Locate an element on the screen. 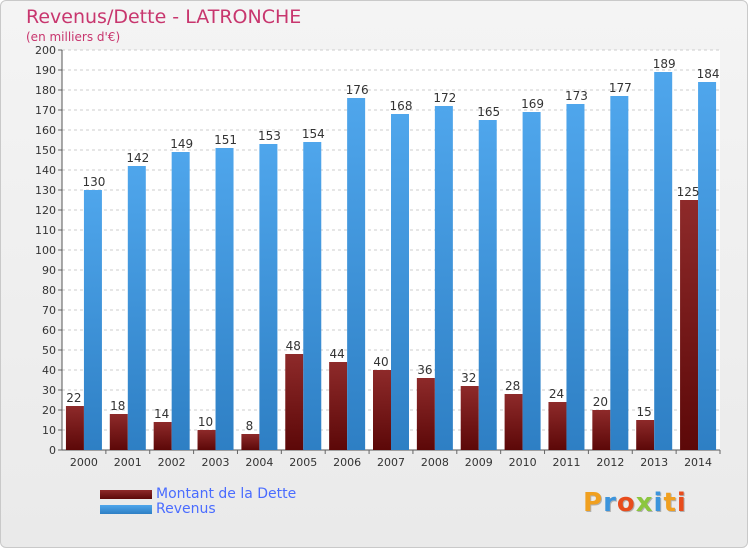 Image resolution: width=750 pixels, height=550 pixels. legend-item-revenus: Revenus is located at coordinates (158, 509).